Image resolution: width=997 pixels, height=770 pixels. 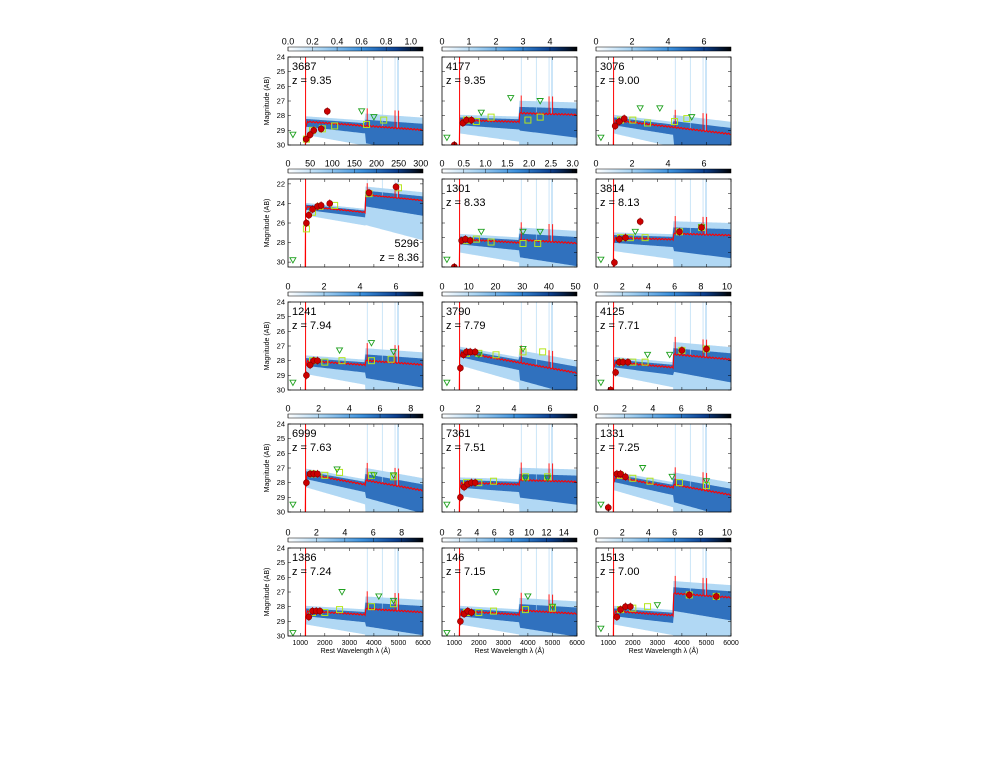 I want to click on redshift-label: z = 7.24, so click(x=311, y=572).